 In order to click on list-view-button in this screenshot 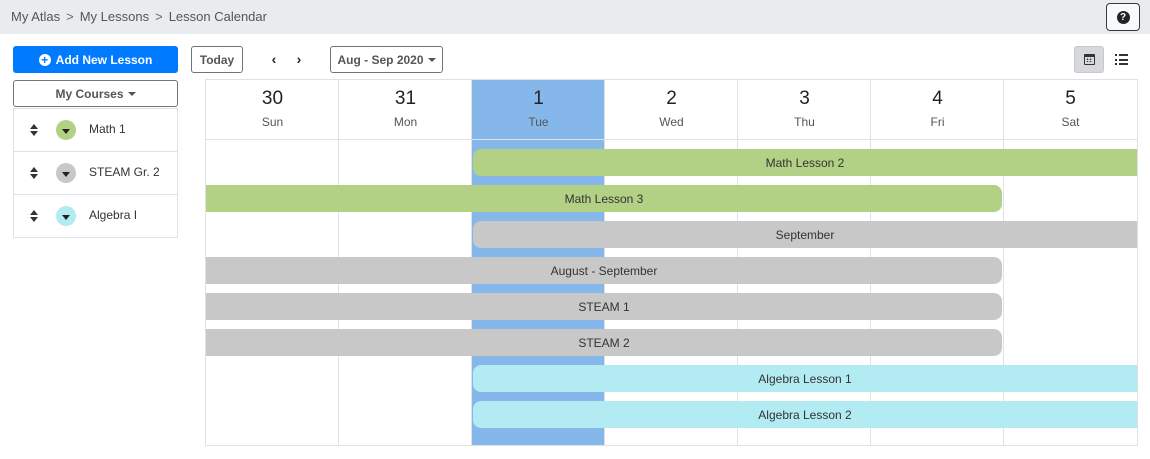, I will do `click(1121, 59)`.